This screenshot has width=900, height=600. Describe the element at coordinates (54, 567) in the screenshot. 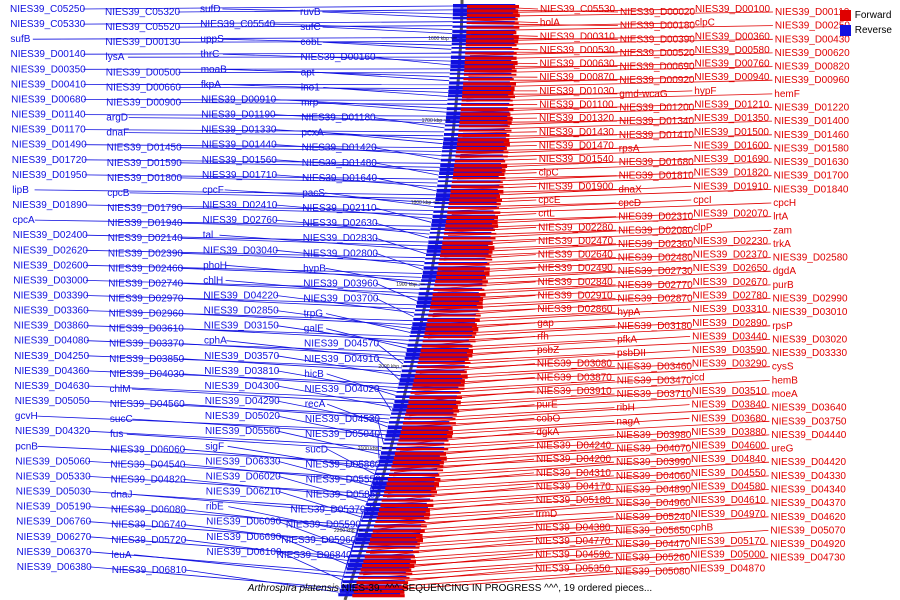

I see `reverse-gene-label: NIES39_D06380` at that location.